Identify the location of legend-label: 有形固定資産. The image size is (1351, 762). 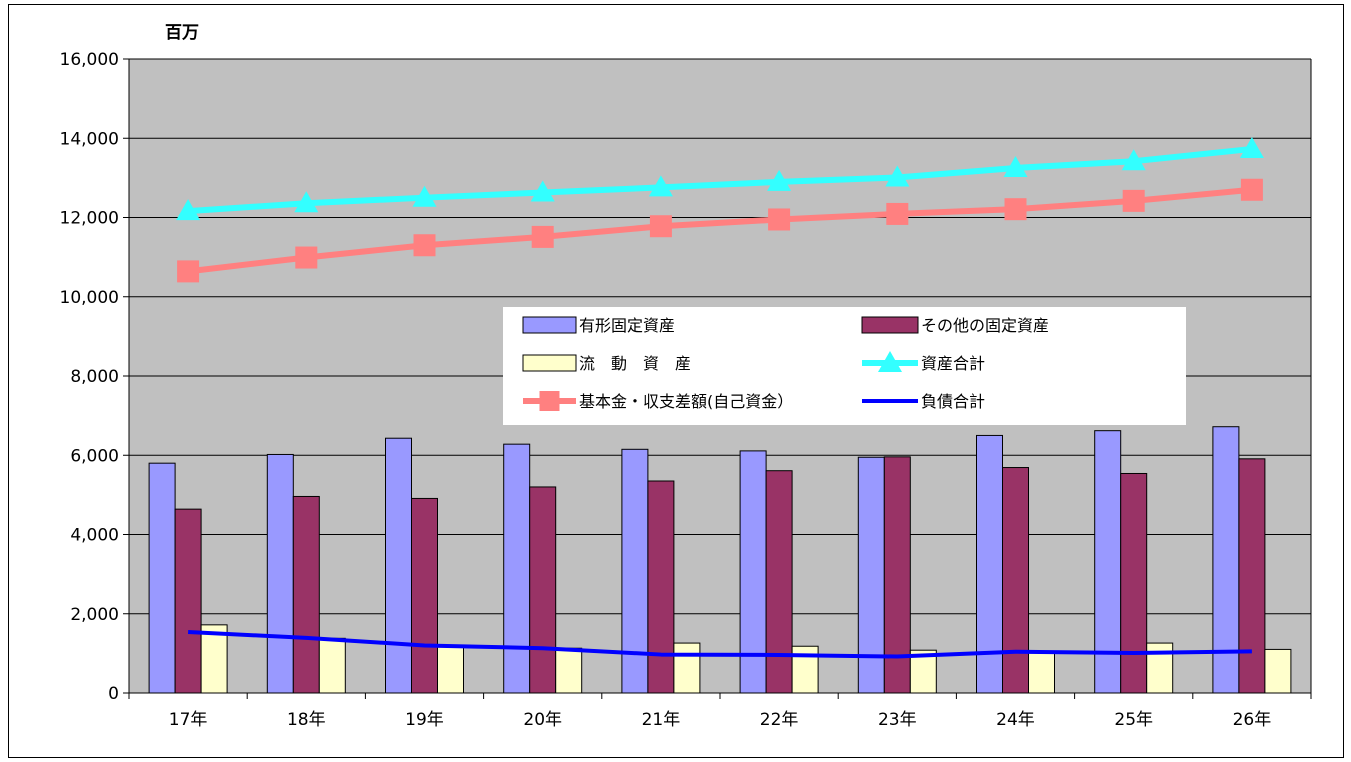
(627, 325).